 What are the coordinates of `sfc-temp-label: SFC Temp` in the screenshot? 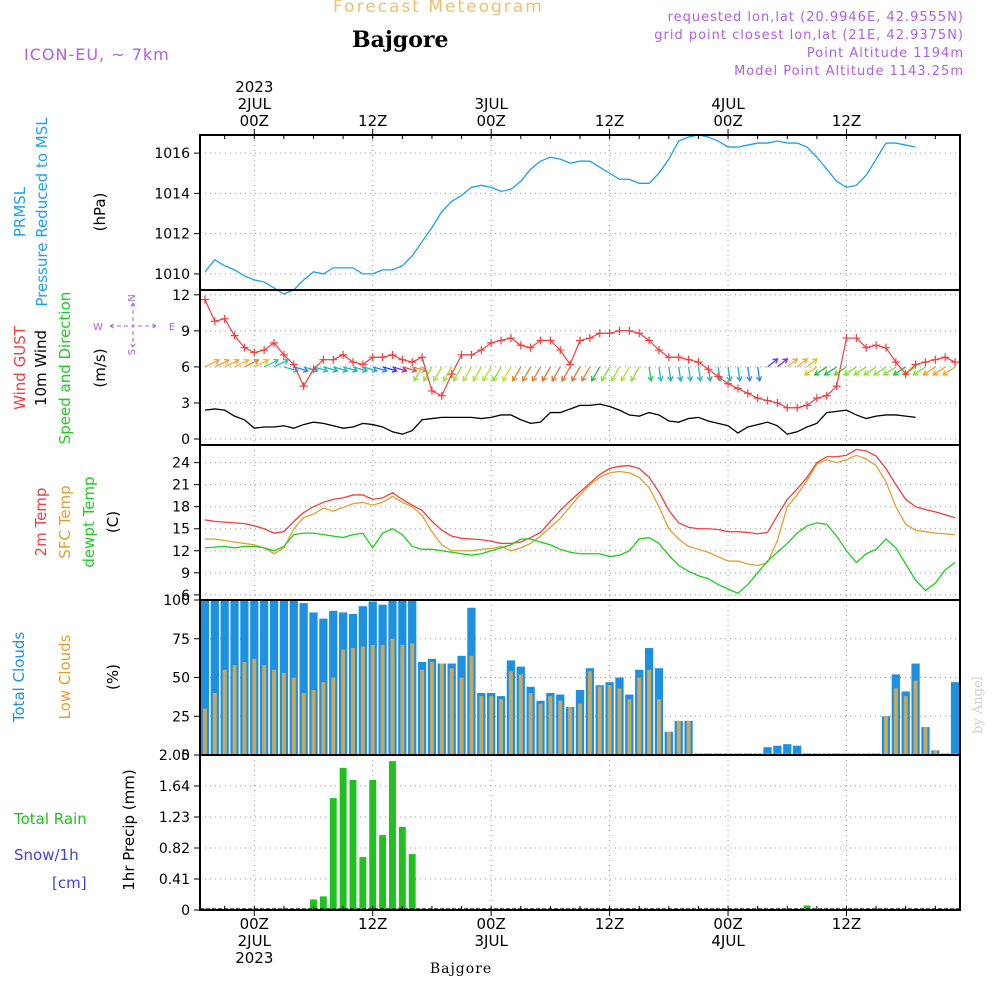 It's located at (65, 521).